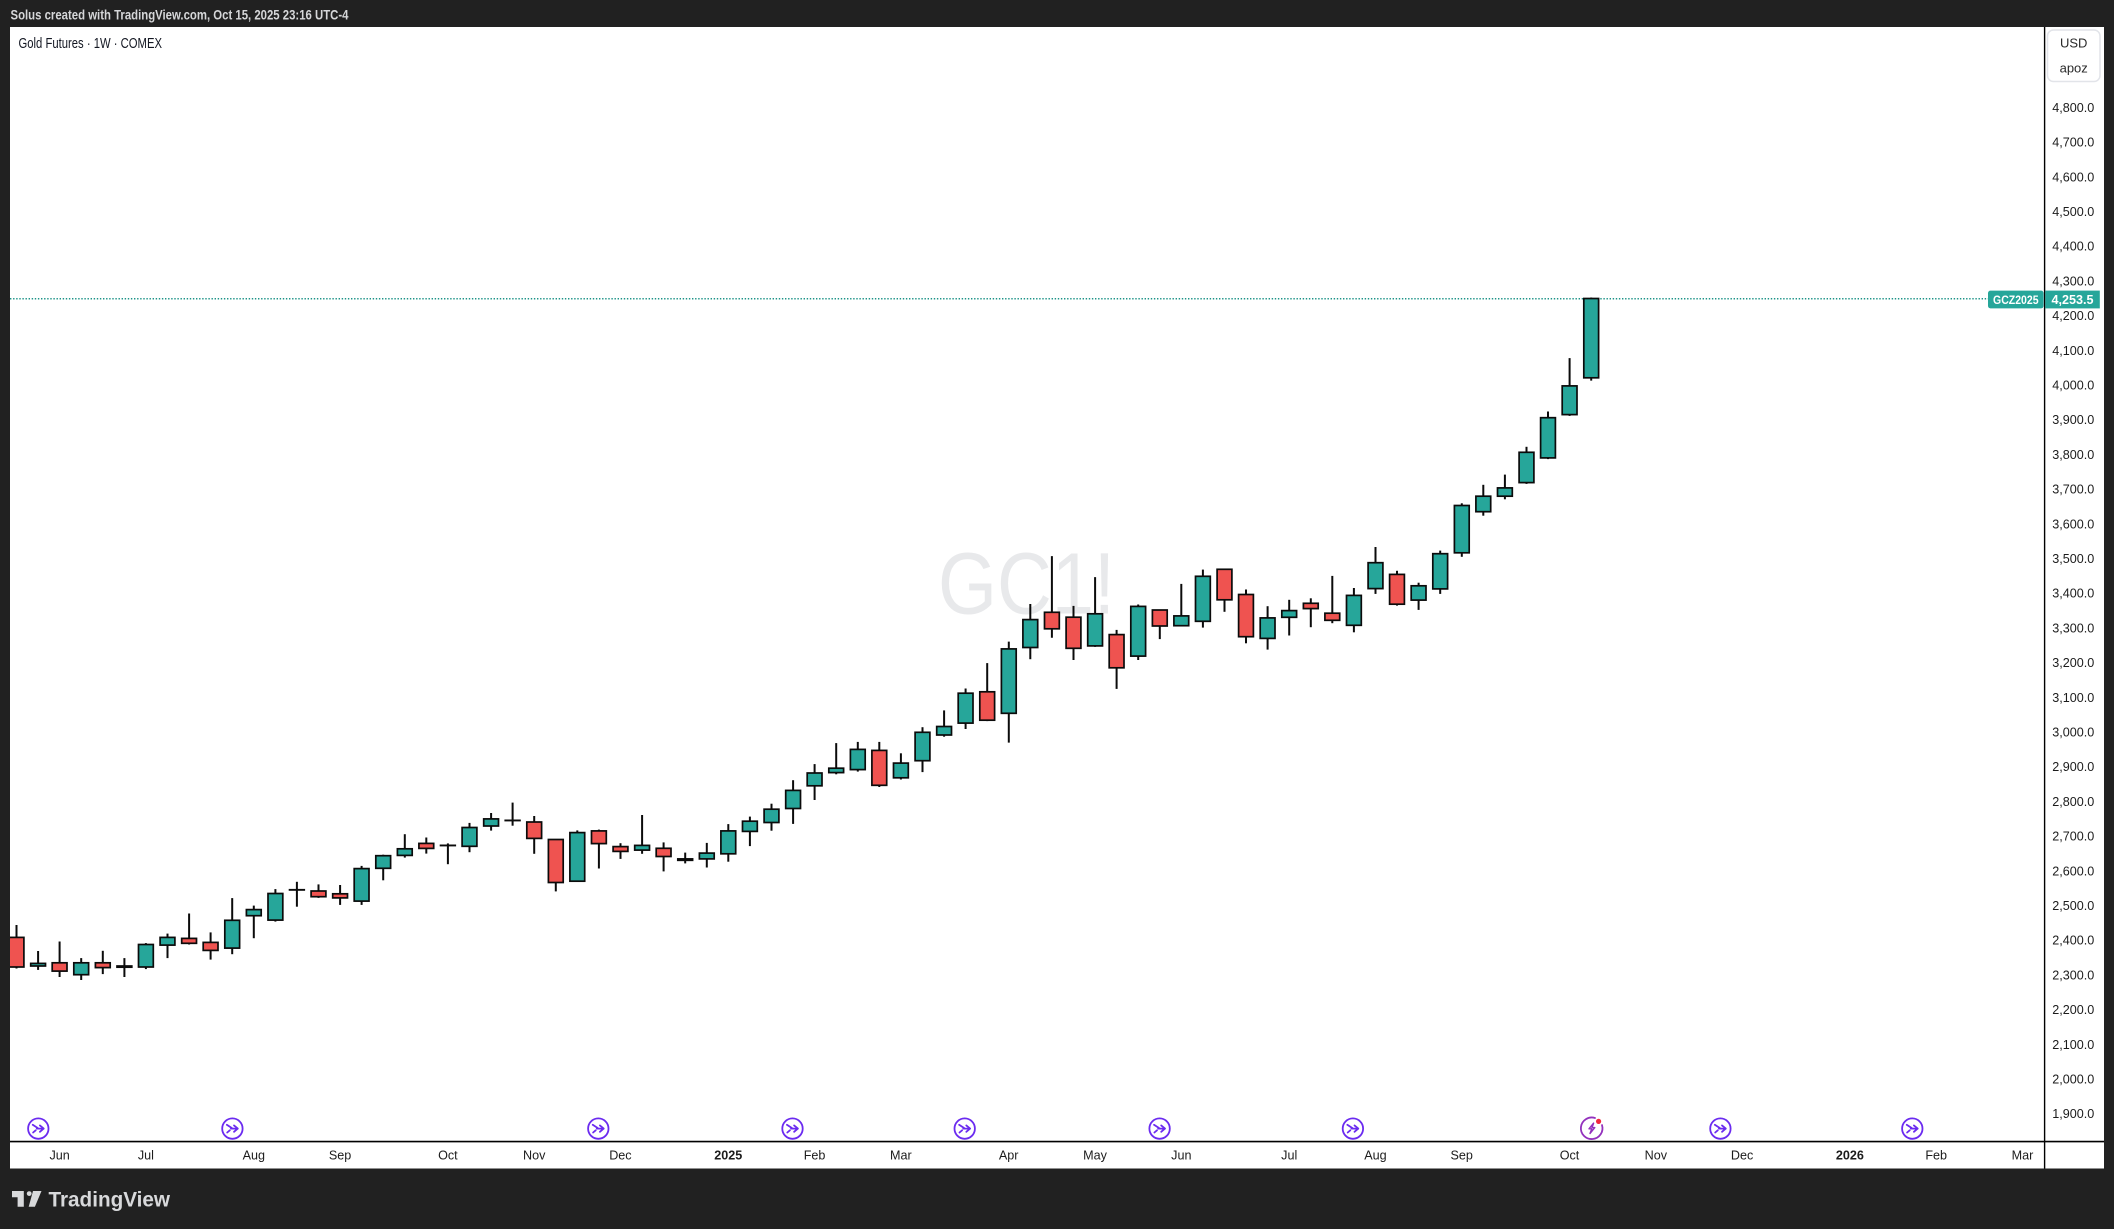  Describe the element at coordinates (2073, 663) in the screenshot. I see `svg-text: 3,200.0` at that location.